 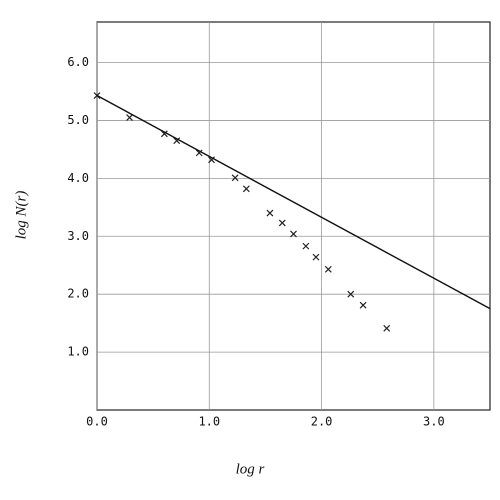 I want to click on y-tick-label: 4.0, so click(x=78, y=178).